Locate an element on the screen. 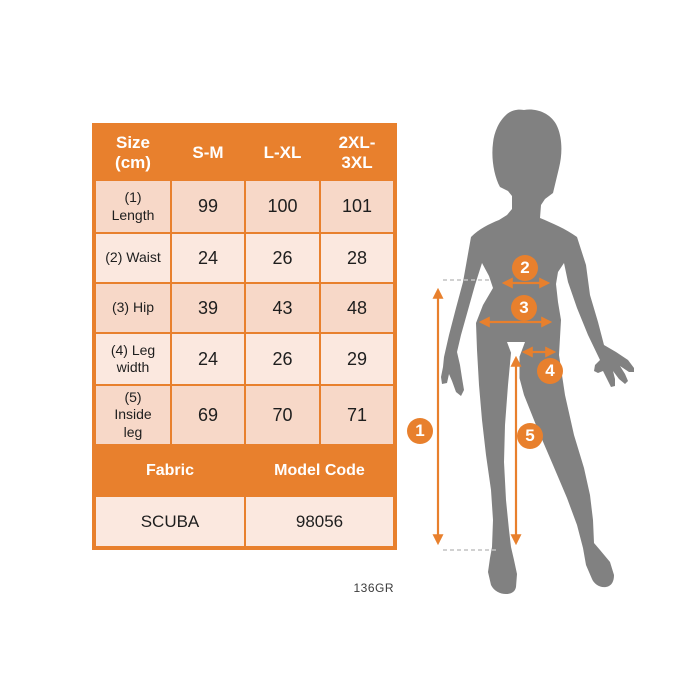 The image size is (700, 700). fabric-header: Fabric is located at coordinates (169, 470).